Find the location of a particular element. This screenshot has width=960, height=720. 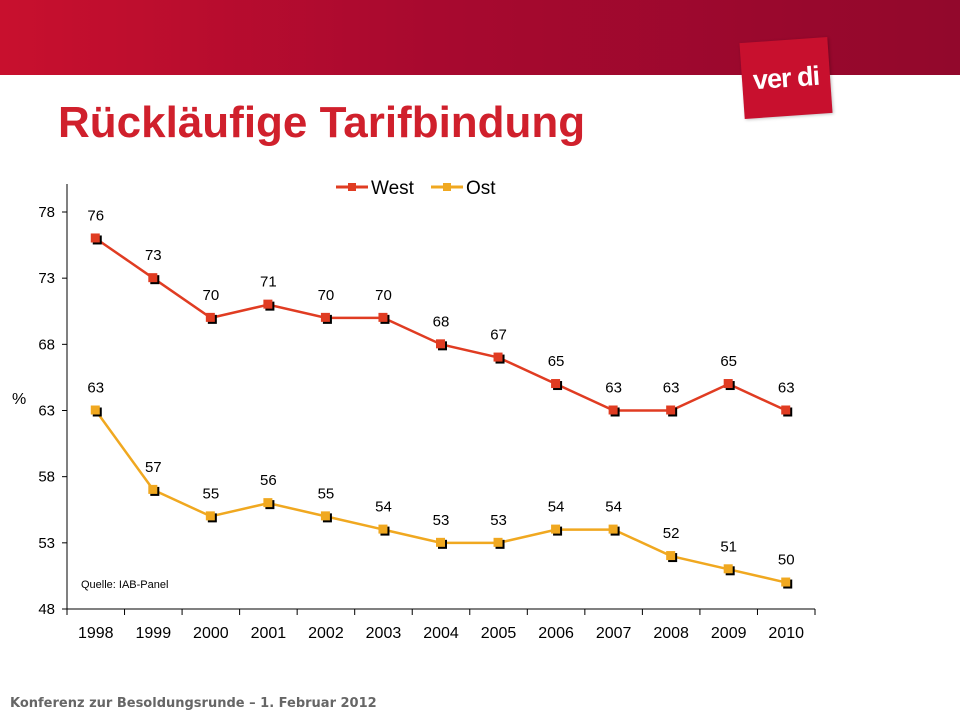

data-label-ost: 57 is located at coordinates (153, 467).